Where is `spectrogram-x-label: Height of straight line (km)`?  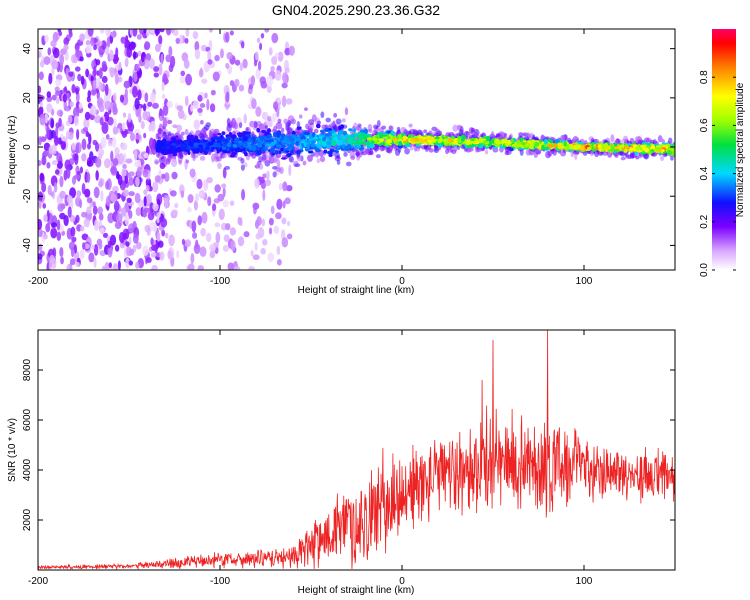 spectrogram-x-label: Height of straight line (km) is located at coordinates (356, 290).